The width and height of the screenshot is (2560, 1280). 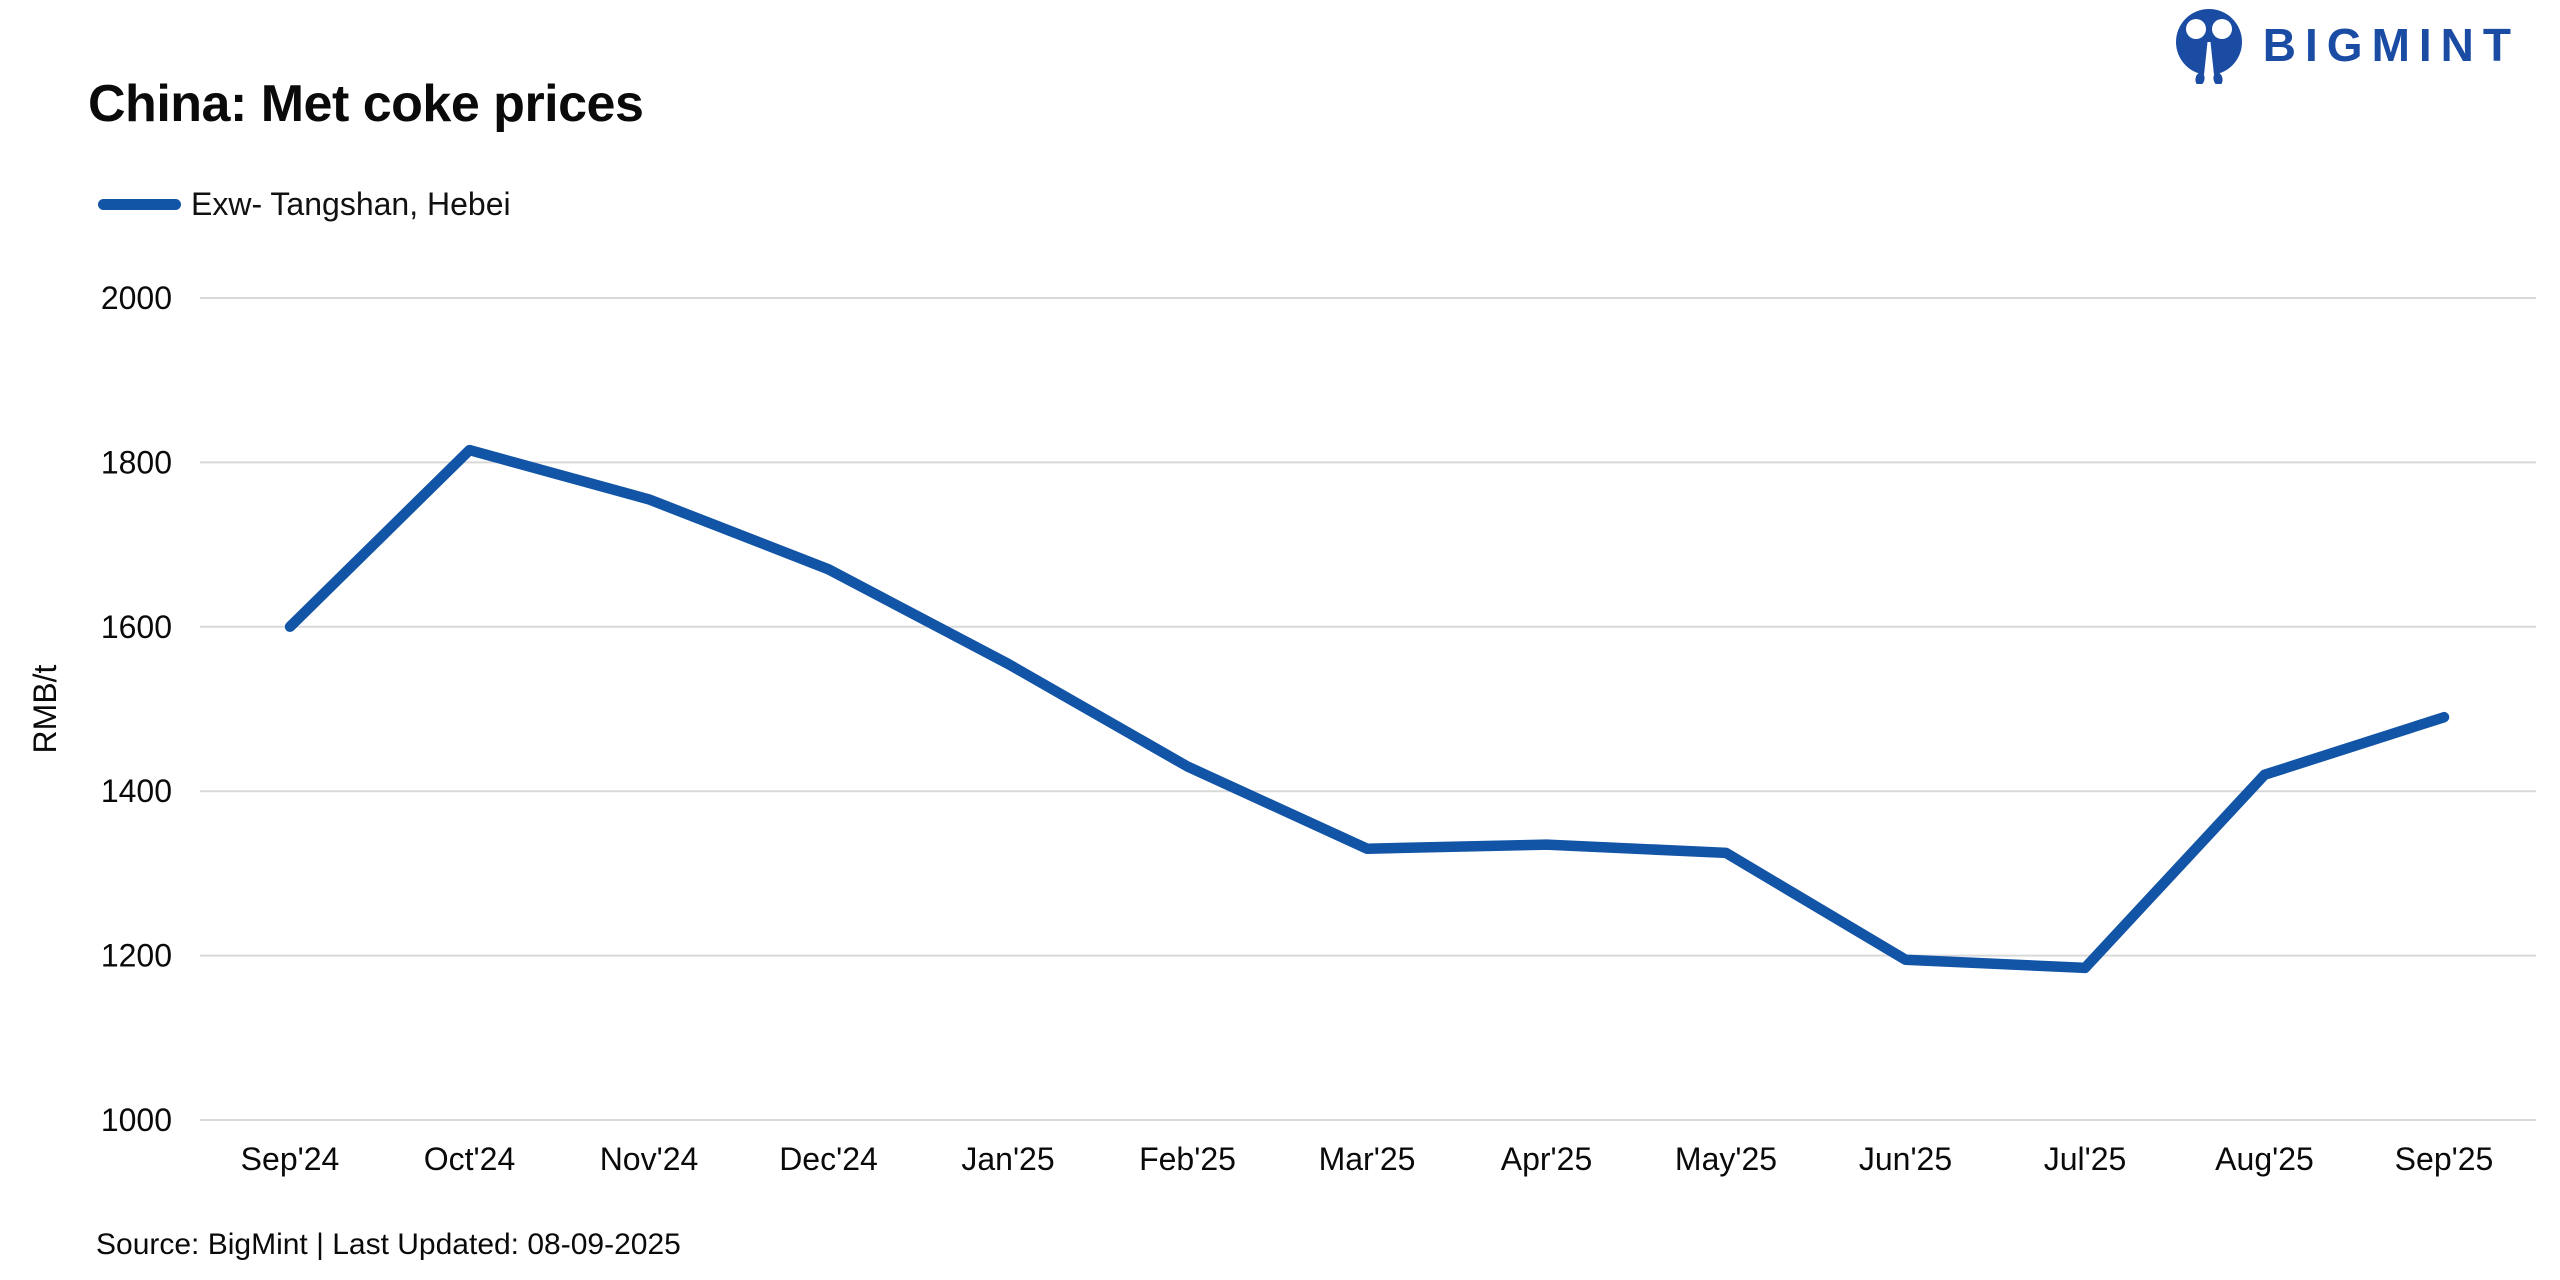 What do you see at coordinates (136, 791) in the screenshot?
I see `y-tick-label: 1400` at bounding box center [136, 791].